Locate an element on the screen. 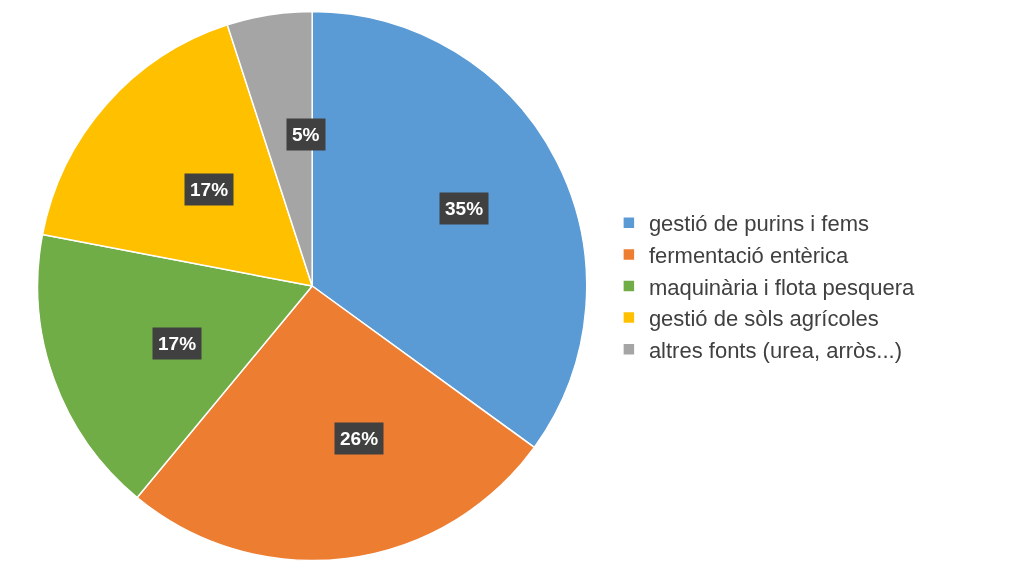  data-label: 35% is located at coordinates (464, 208).